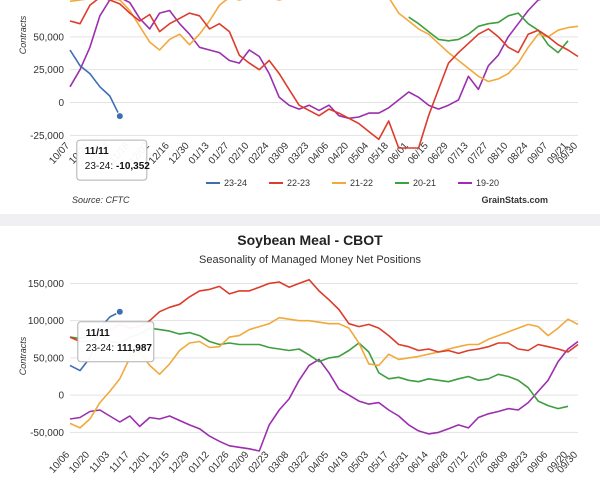  Describe the element at coordinates (518, 462) in the screenshot. I see `x-tick-label: 08/23` at that location.